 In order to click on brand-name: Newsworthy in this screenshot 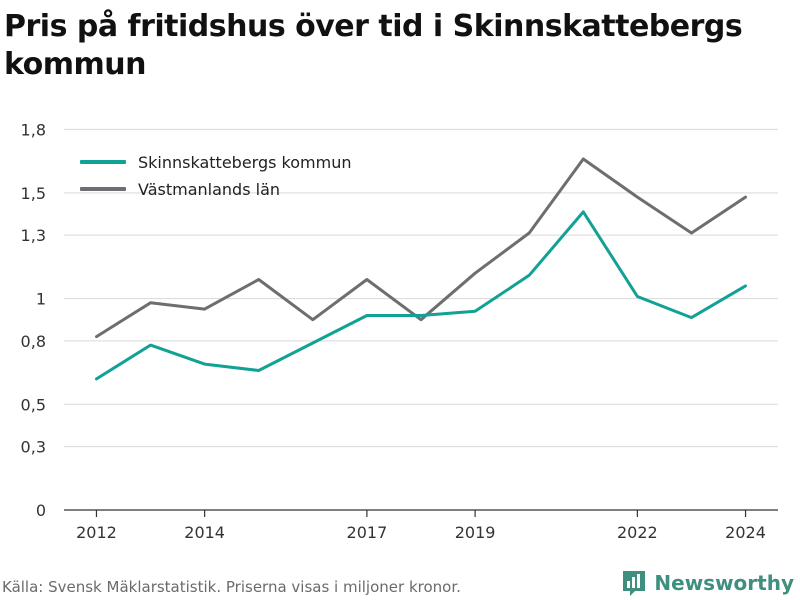, I will do `click(724, 583)`.